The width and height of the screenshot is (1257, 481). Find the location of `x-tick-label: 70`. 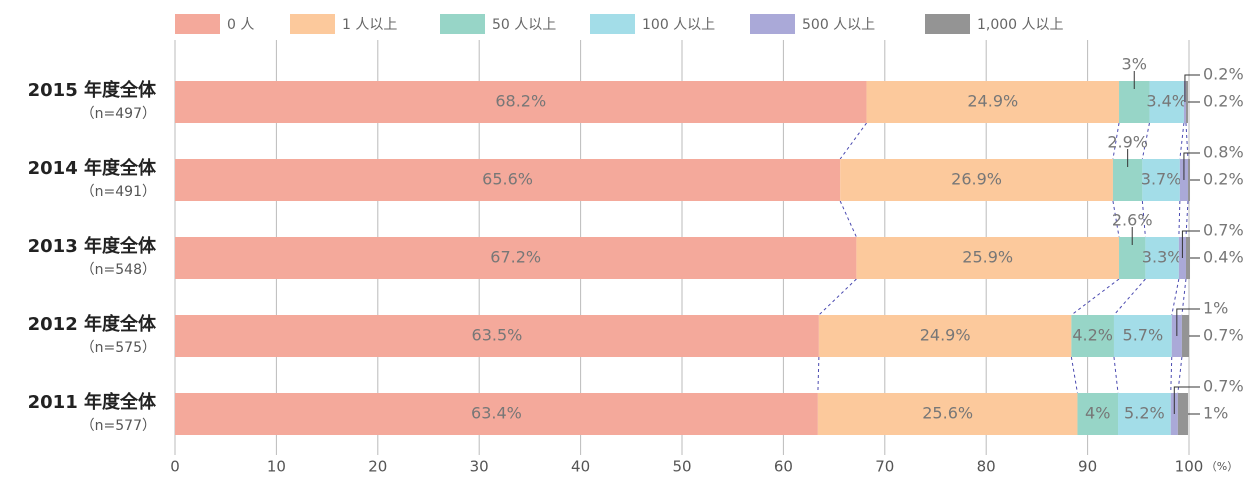

x-tick-label: 70 is located at coordinates (884, 467).